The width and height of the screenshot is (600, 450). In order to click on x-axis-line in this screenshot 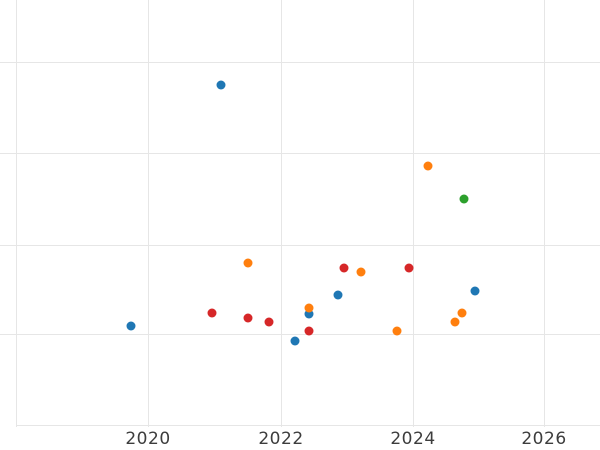, I will do `click(308, 425)`.